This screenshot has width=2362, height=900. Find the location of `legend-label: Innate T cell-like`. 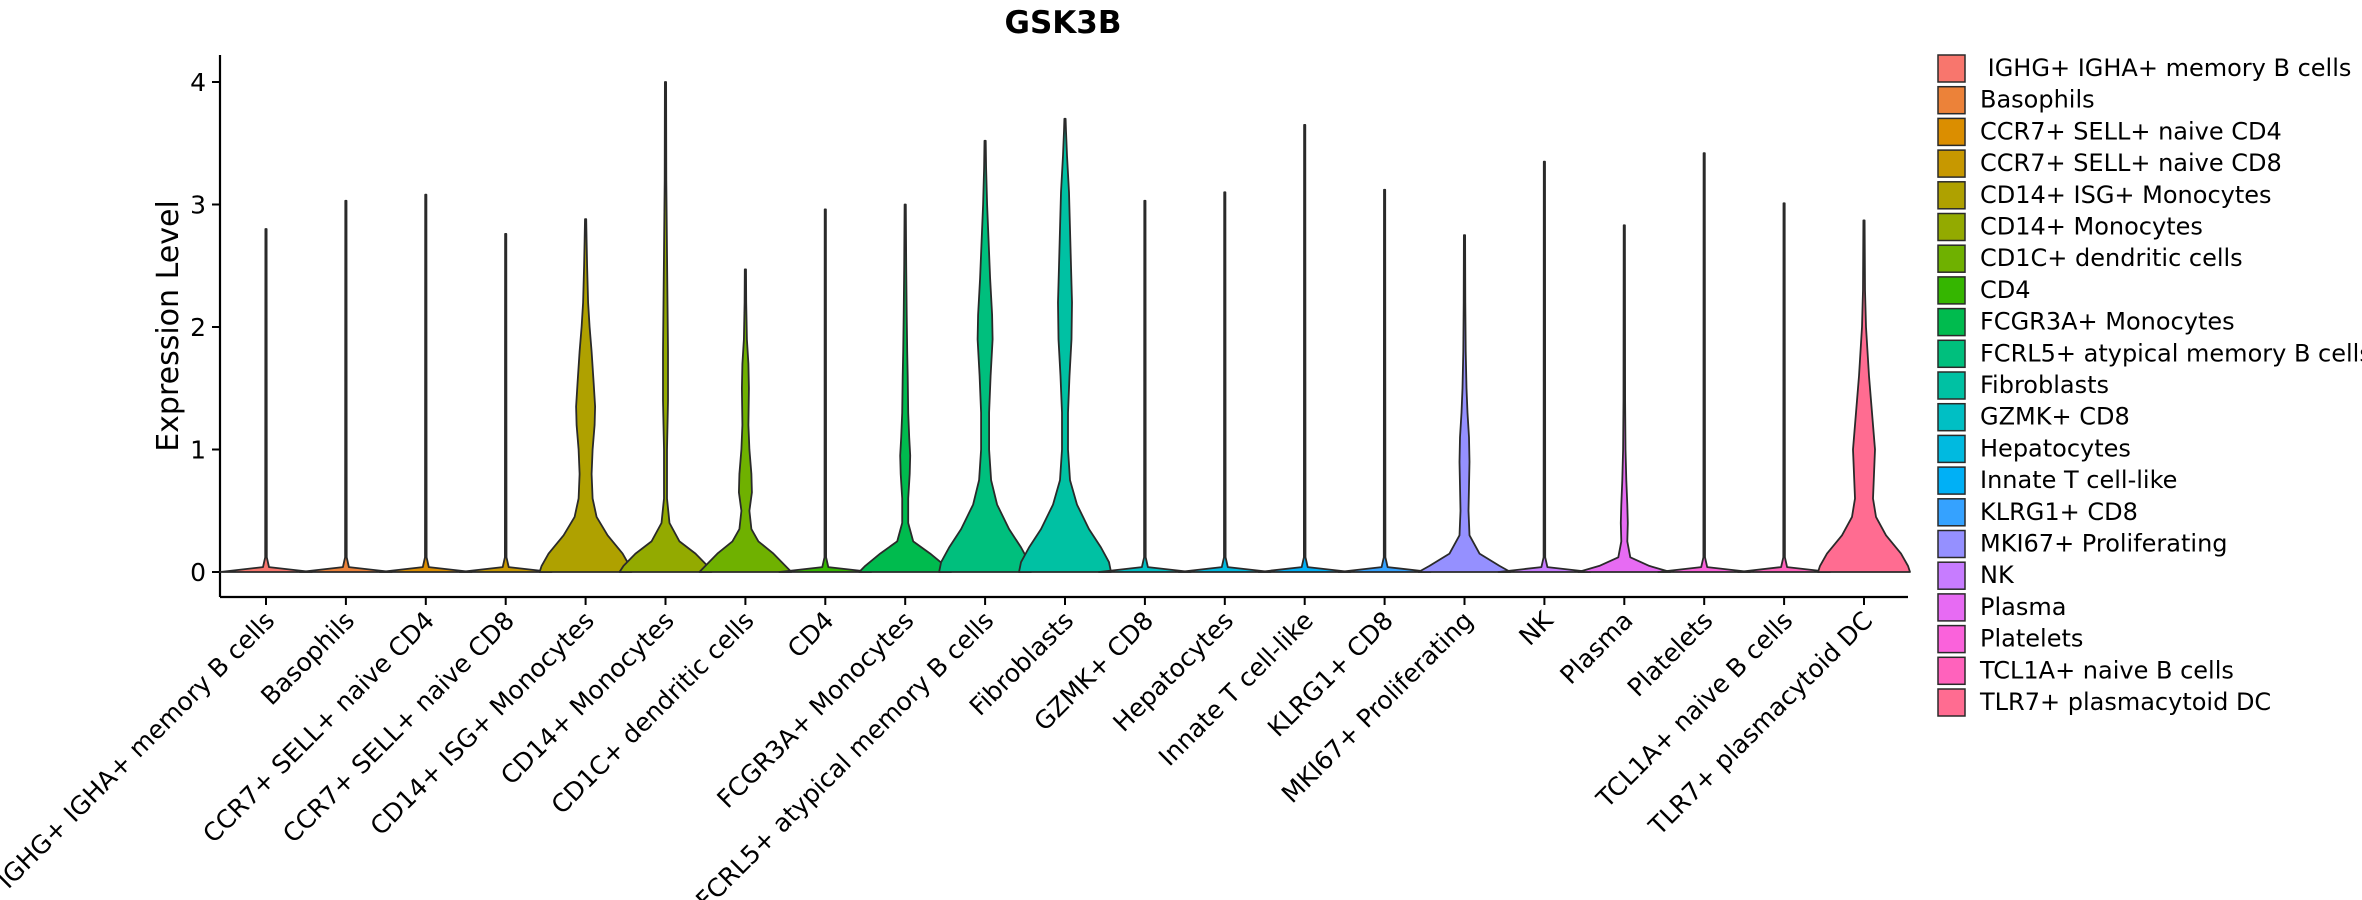

legend-label: Innate T cell-like is located at coordinates (2078, 480).